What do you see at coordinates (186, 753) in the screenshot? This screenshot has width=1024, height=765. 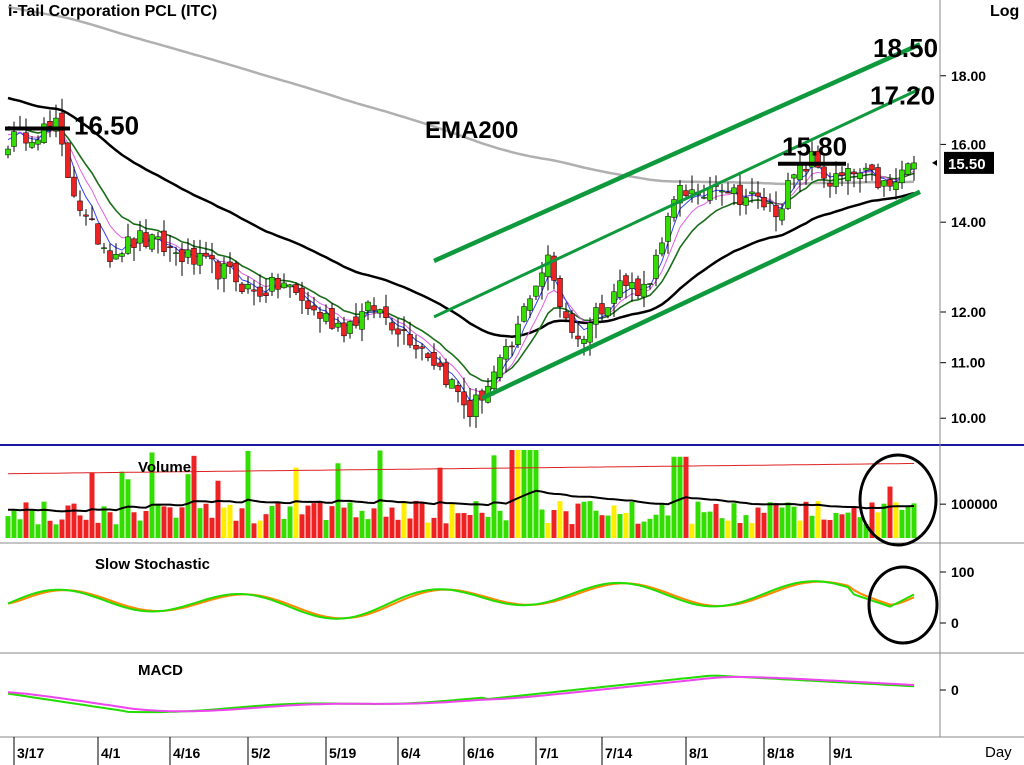 I see `date-tick-label: 4/16` at bounding box center [186, 753].